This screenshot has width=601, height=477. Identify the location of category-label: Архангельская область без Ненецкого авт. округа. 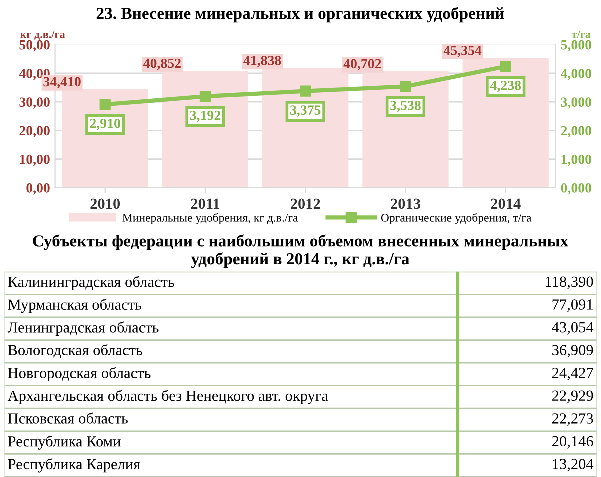
(168, 397).